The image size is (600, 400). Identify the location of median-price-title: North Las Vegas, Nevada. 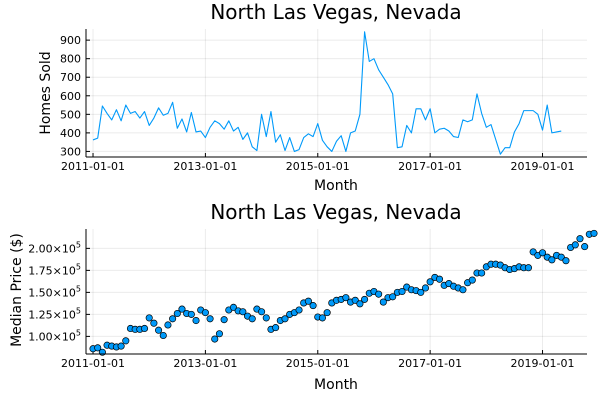
(335, 212).